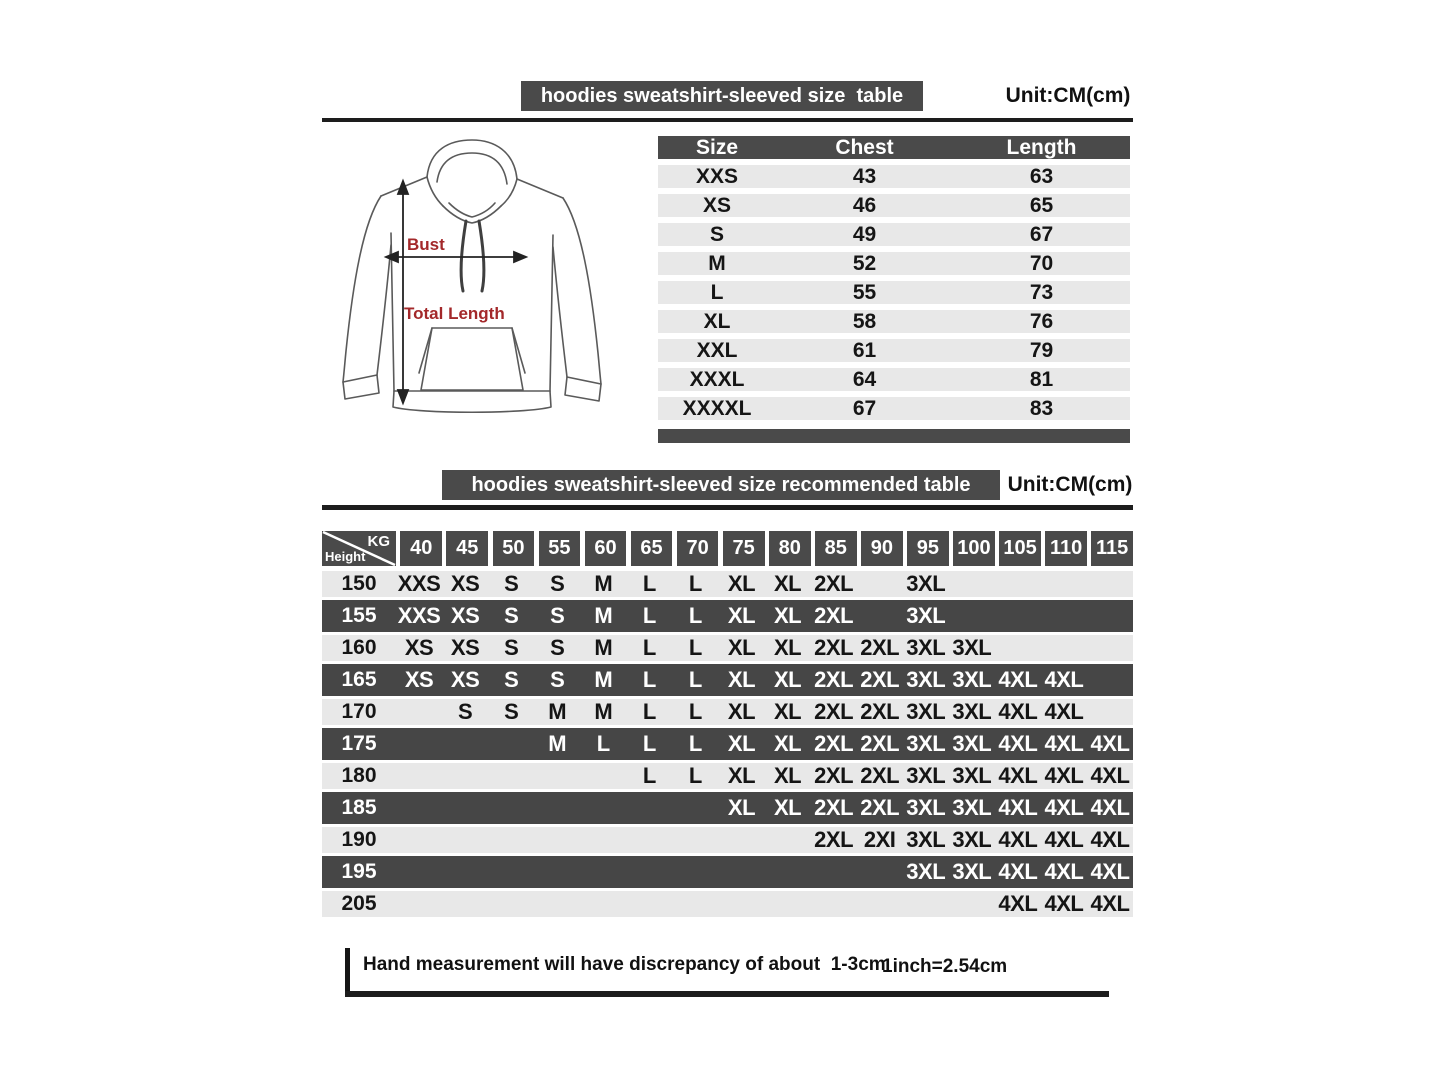 This screenshot has width=1445, height=1071. I want to click on weight-header-cell: 85, so click(835, 548).